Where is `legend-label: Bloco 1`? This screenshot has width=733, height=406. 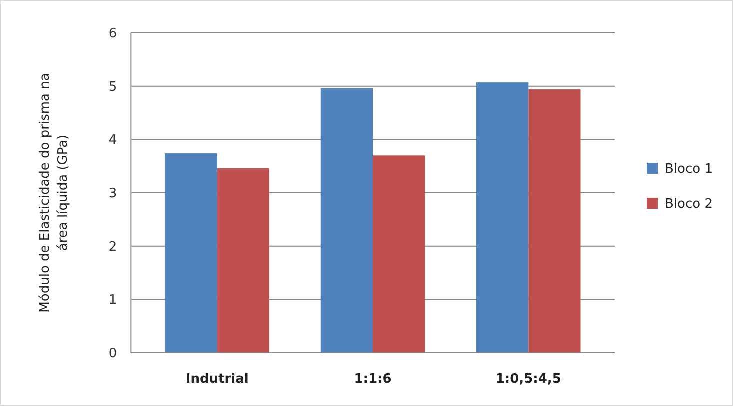 legend-label: Bloco 1 is located at coordinates (689, 169).